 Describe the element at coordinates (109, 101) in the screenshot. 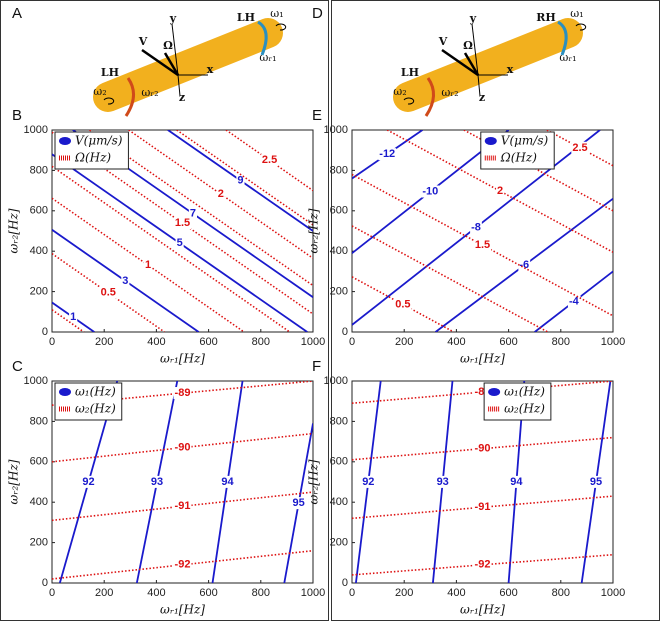

I see `spin-arrow` at that location.